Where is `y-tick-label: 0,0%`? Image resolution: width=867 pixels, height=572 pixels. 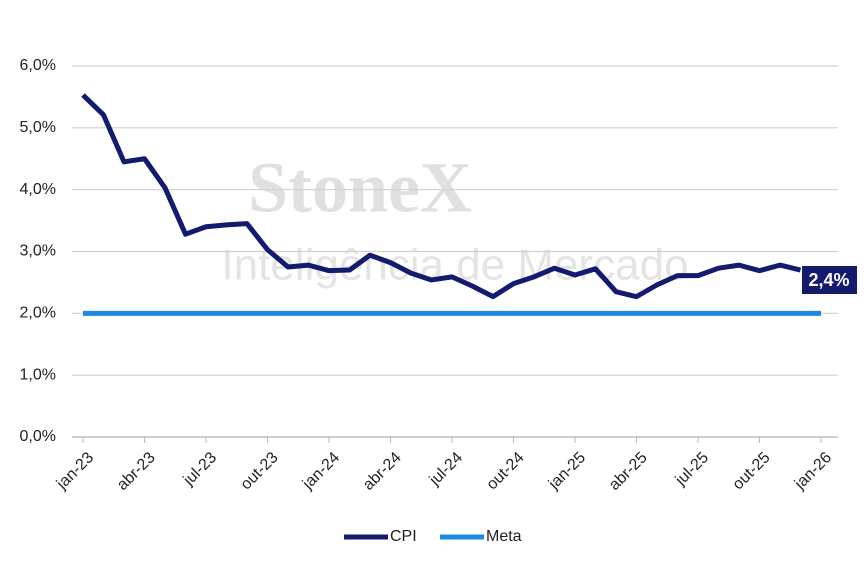 y-tick-label: 0,0% is located at coordinates (38, 436).